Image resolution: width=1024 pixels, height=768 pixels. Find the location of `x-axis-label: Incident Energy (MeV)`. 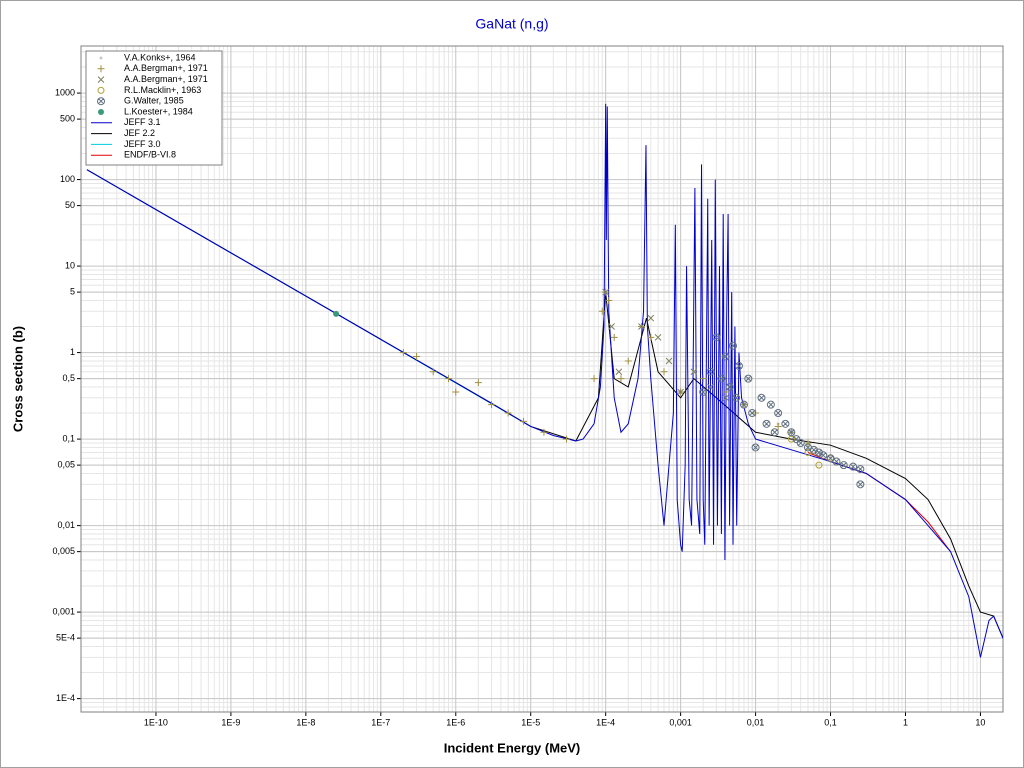

x-axis-label: Incident Energy (MeV) is located at coordinates (512, 747).